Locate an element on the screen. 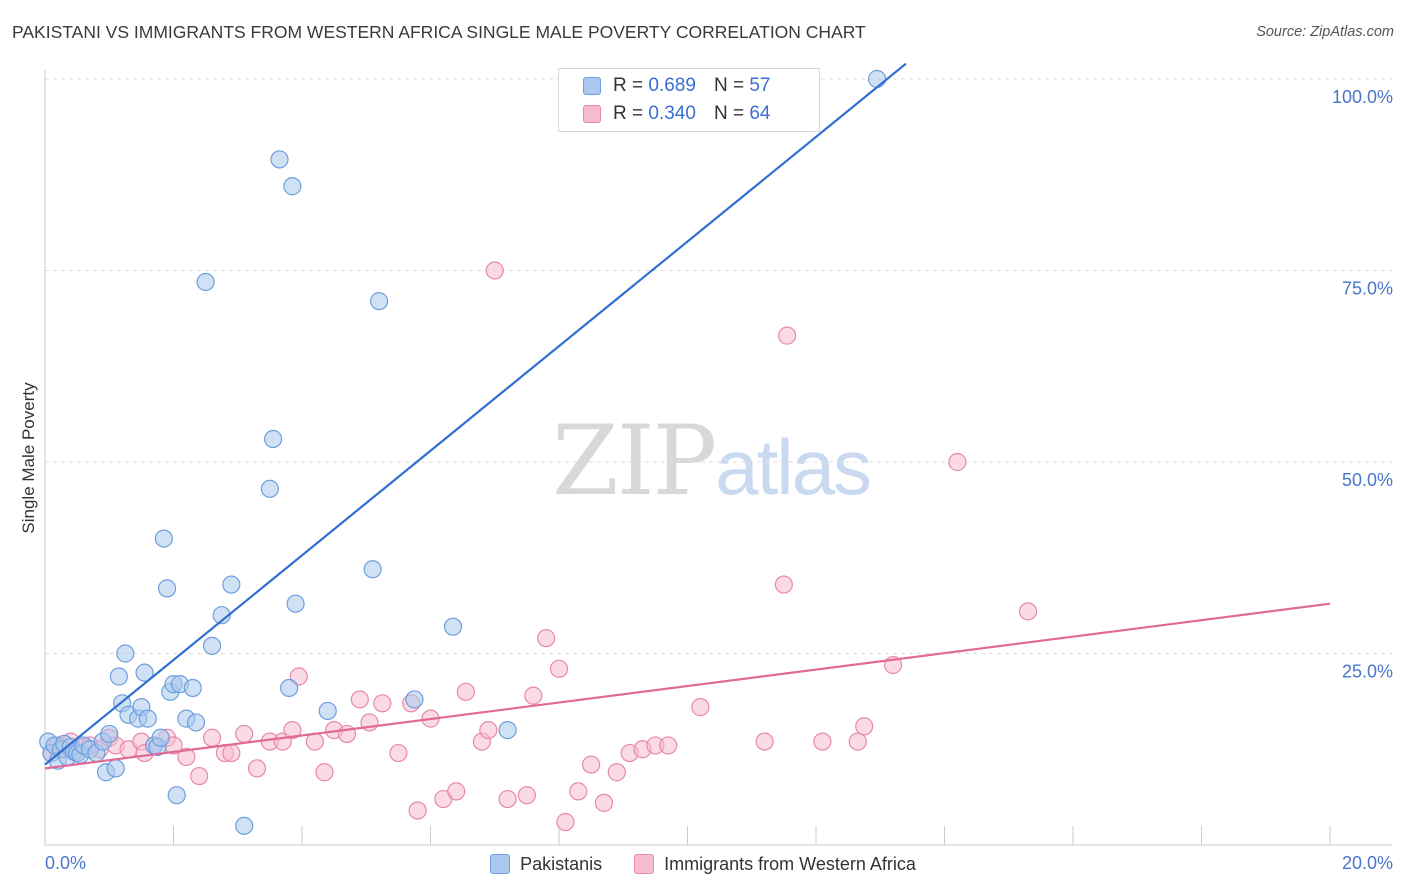 This screenshot has height=892, width=1406. legend-r-value: 0.689 is located at coordinates (672, 85).